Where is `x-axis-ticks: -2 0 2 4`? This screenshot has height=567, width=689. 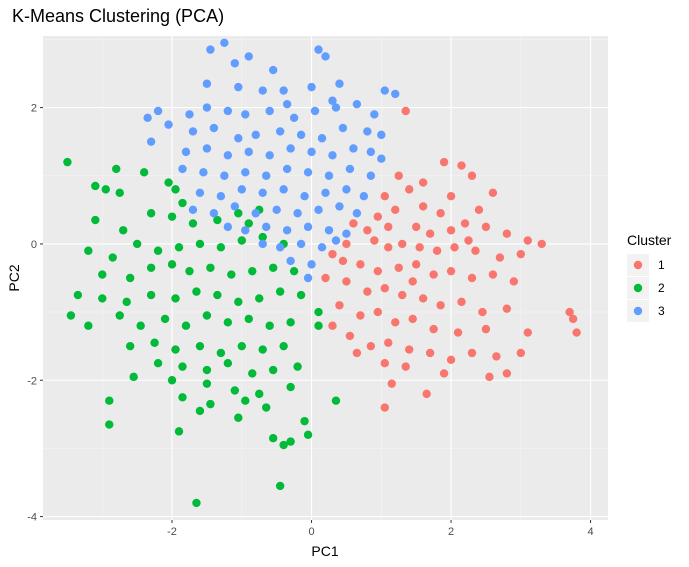 x-axis-ticks: -2 0 2 4 is located at coordinates (380, 529).